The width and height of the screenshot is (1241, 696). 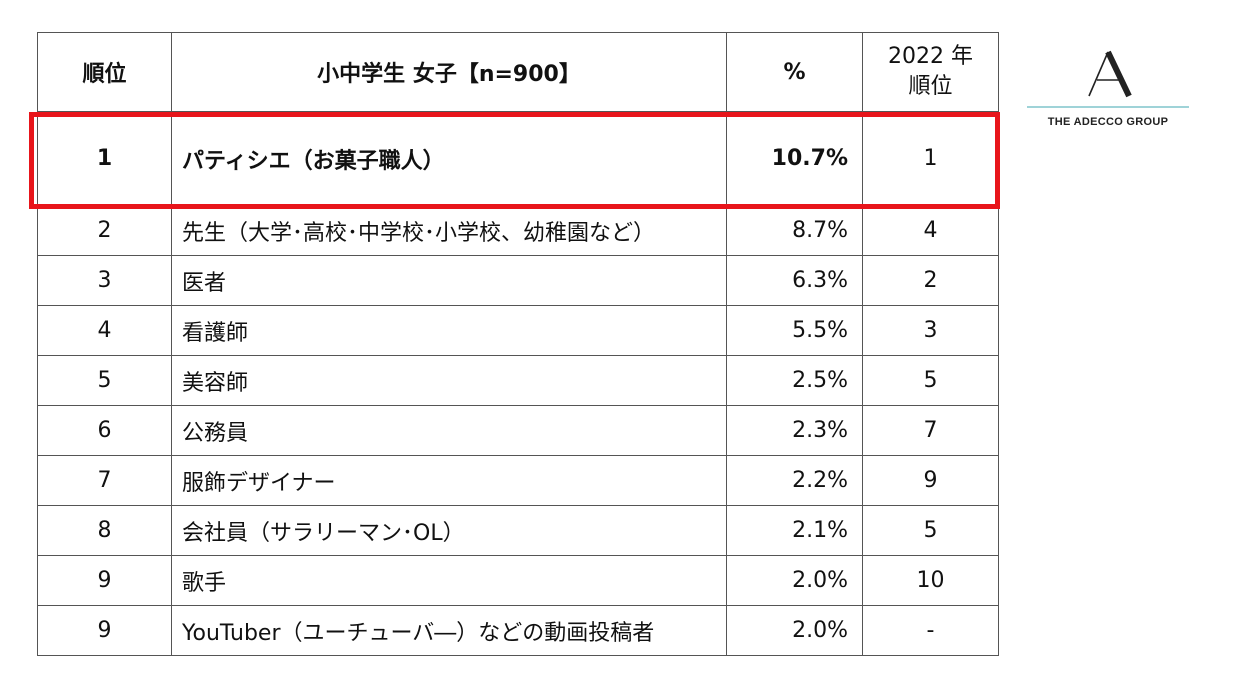 I want to click on adecco-logo: THE ADECCO GROUP, so click(x=1108, y=93).